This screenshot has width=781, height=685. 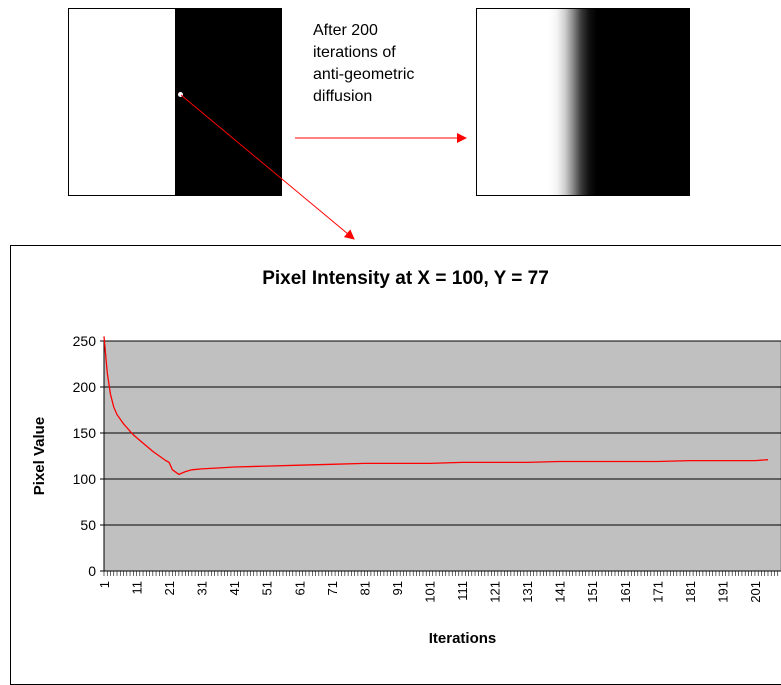 I want to click on caption-line-1: After 200, so click(x=345, y=30).